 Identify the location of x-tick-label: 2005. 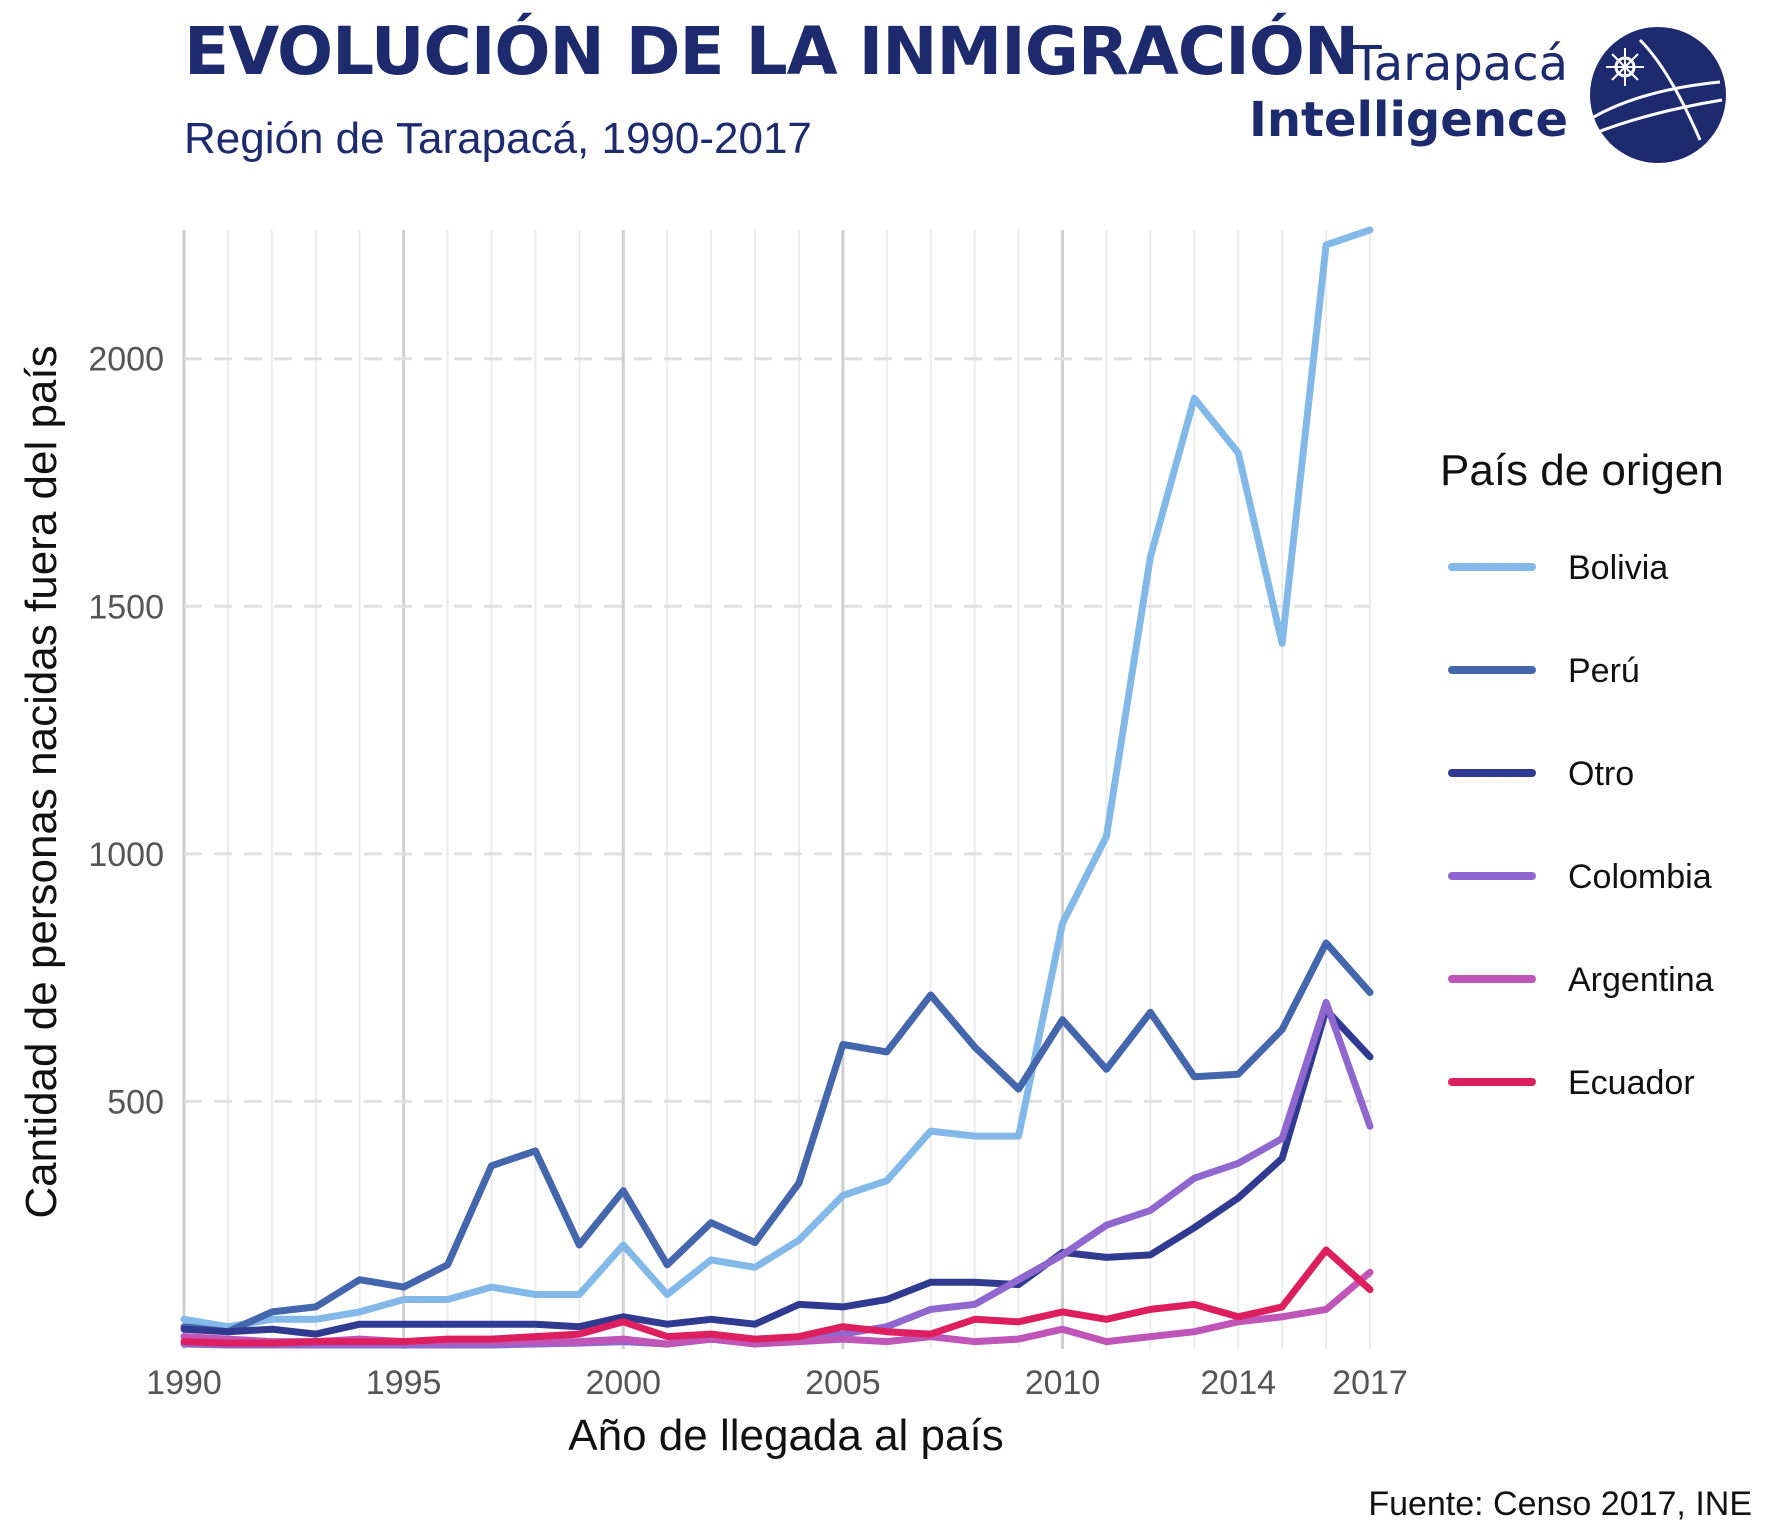
(843, 1383).